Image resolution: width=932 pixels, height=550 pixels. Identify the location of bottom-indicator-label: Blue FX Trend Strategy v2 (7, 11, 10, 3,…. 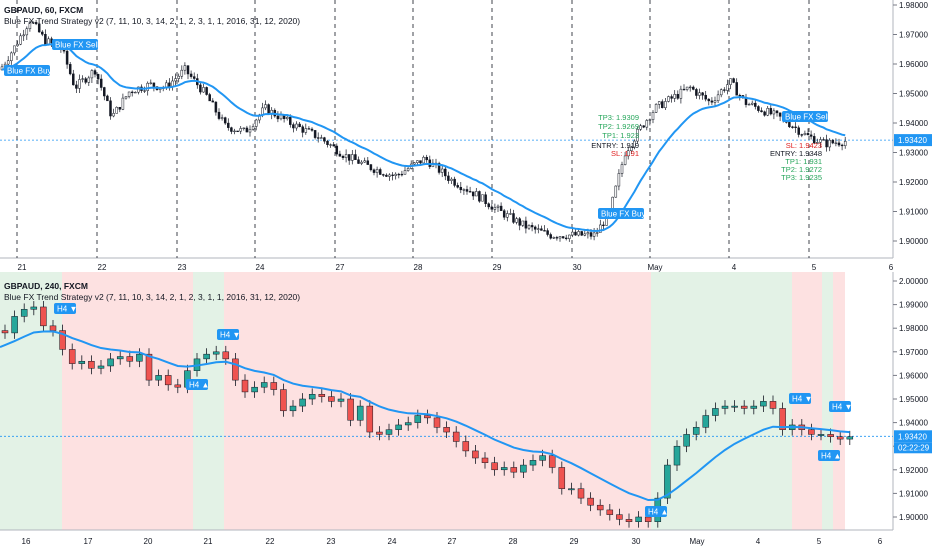
(152, 297).